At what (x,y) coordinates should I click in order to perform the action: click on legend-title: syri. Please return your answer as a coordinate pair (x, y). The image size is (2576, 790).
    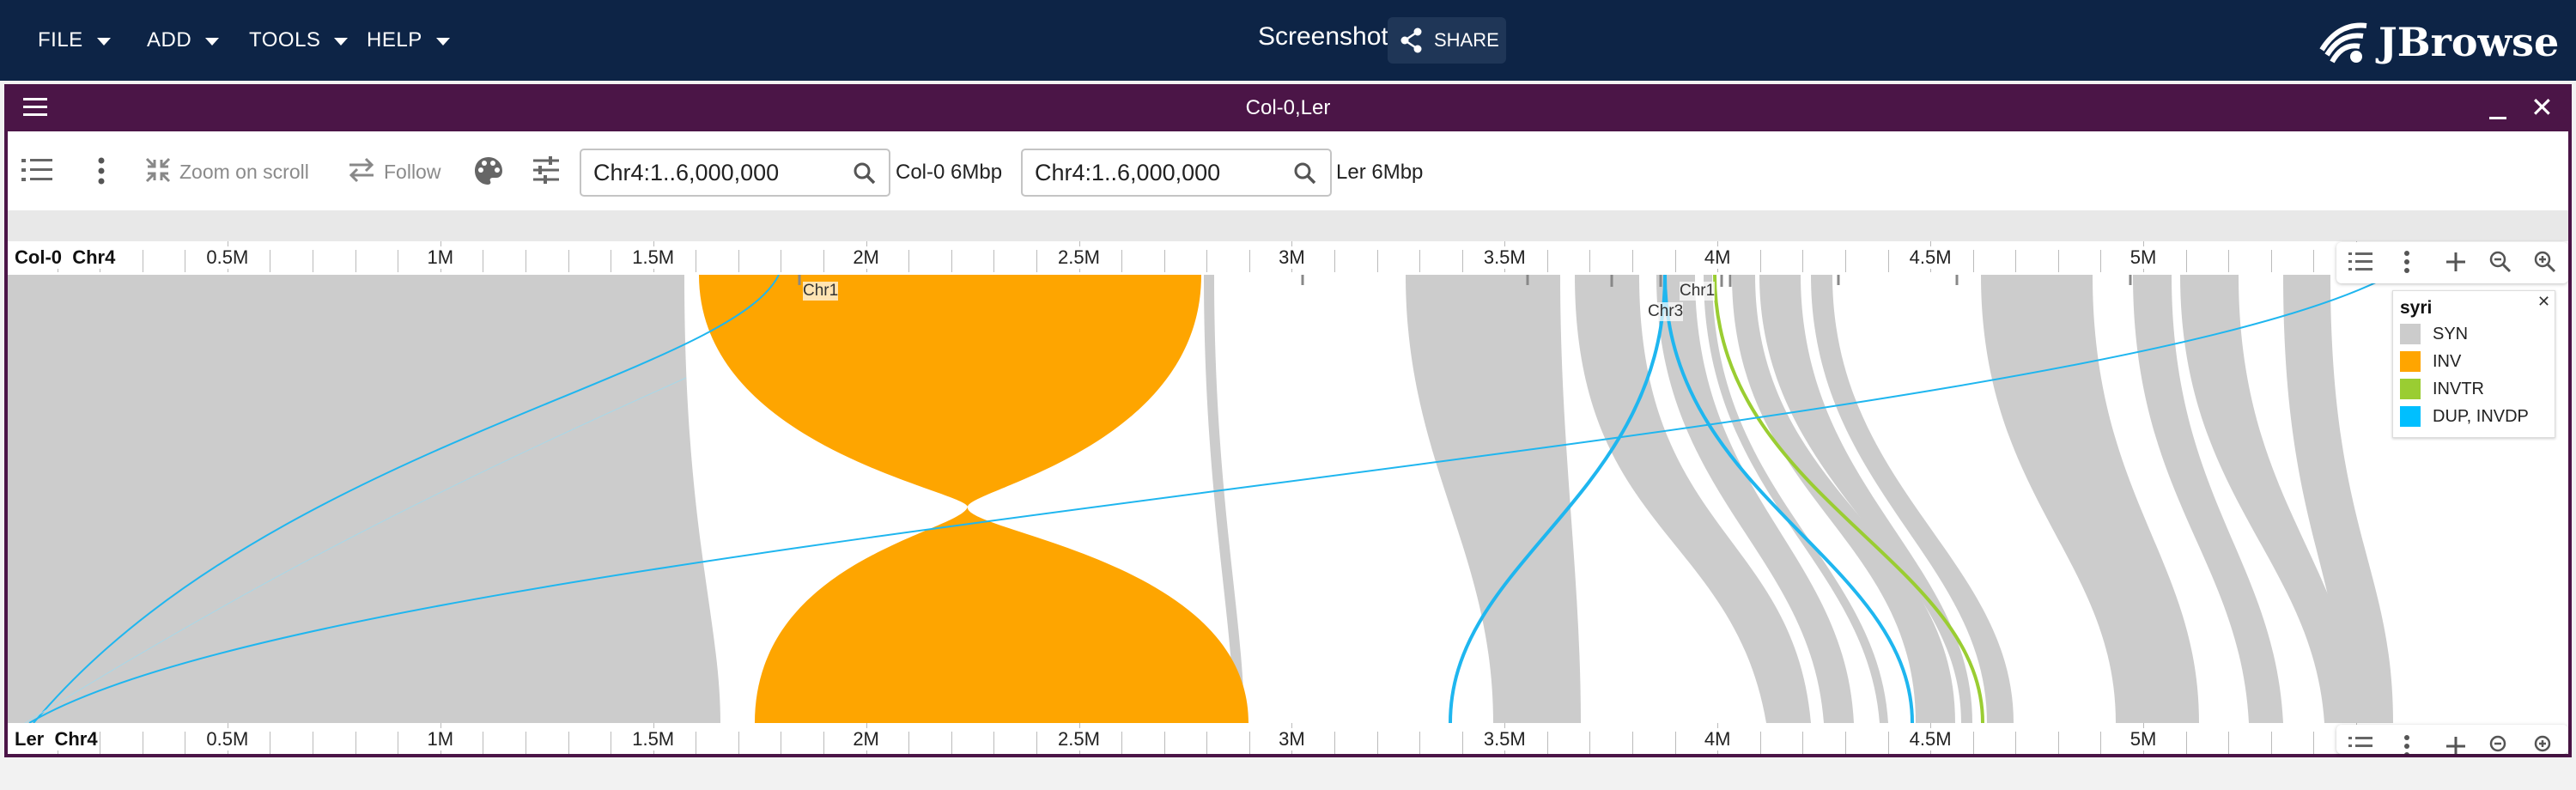
    Looking at the image, I should click on (2416, 308).